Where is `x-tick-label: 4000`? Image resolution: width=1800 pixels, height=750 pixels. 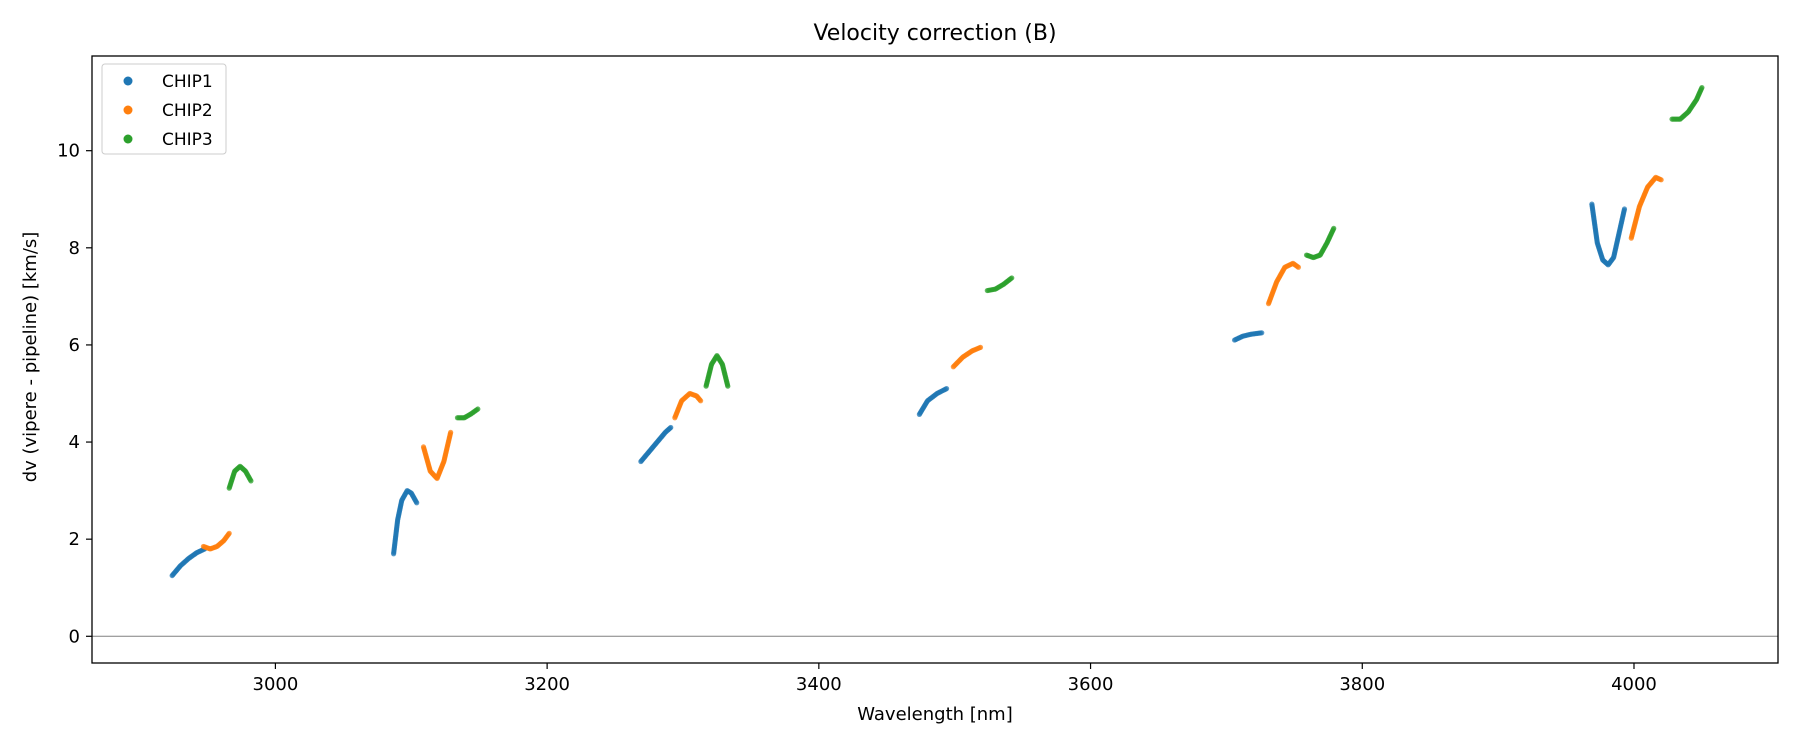 x-tick-label: 4000 is located at coordinates (1634, 684).